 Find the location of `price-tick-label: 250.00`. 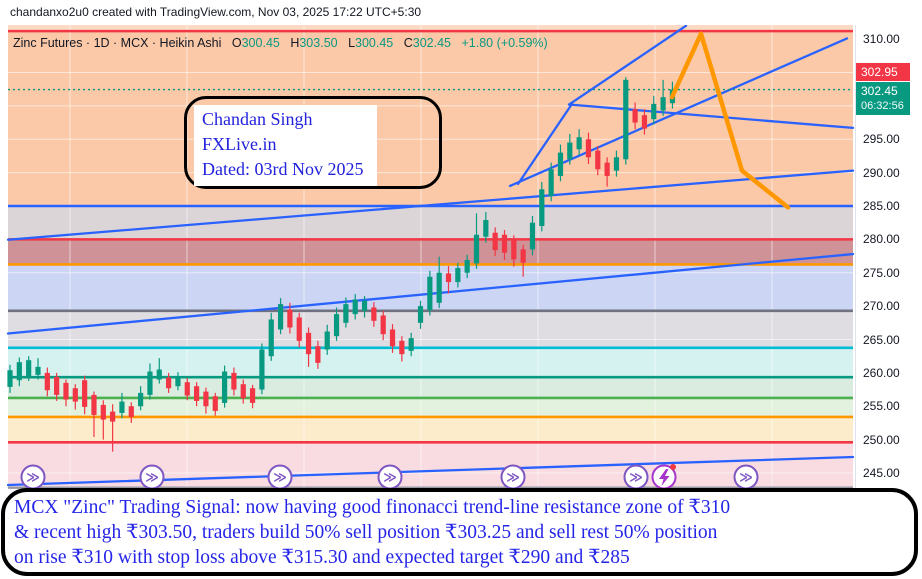

price-tick-label: 250.00 is located at coordinates (881, 439).